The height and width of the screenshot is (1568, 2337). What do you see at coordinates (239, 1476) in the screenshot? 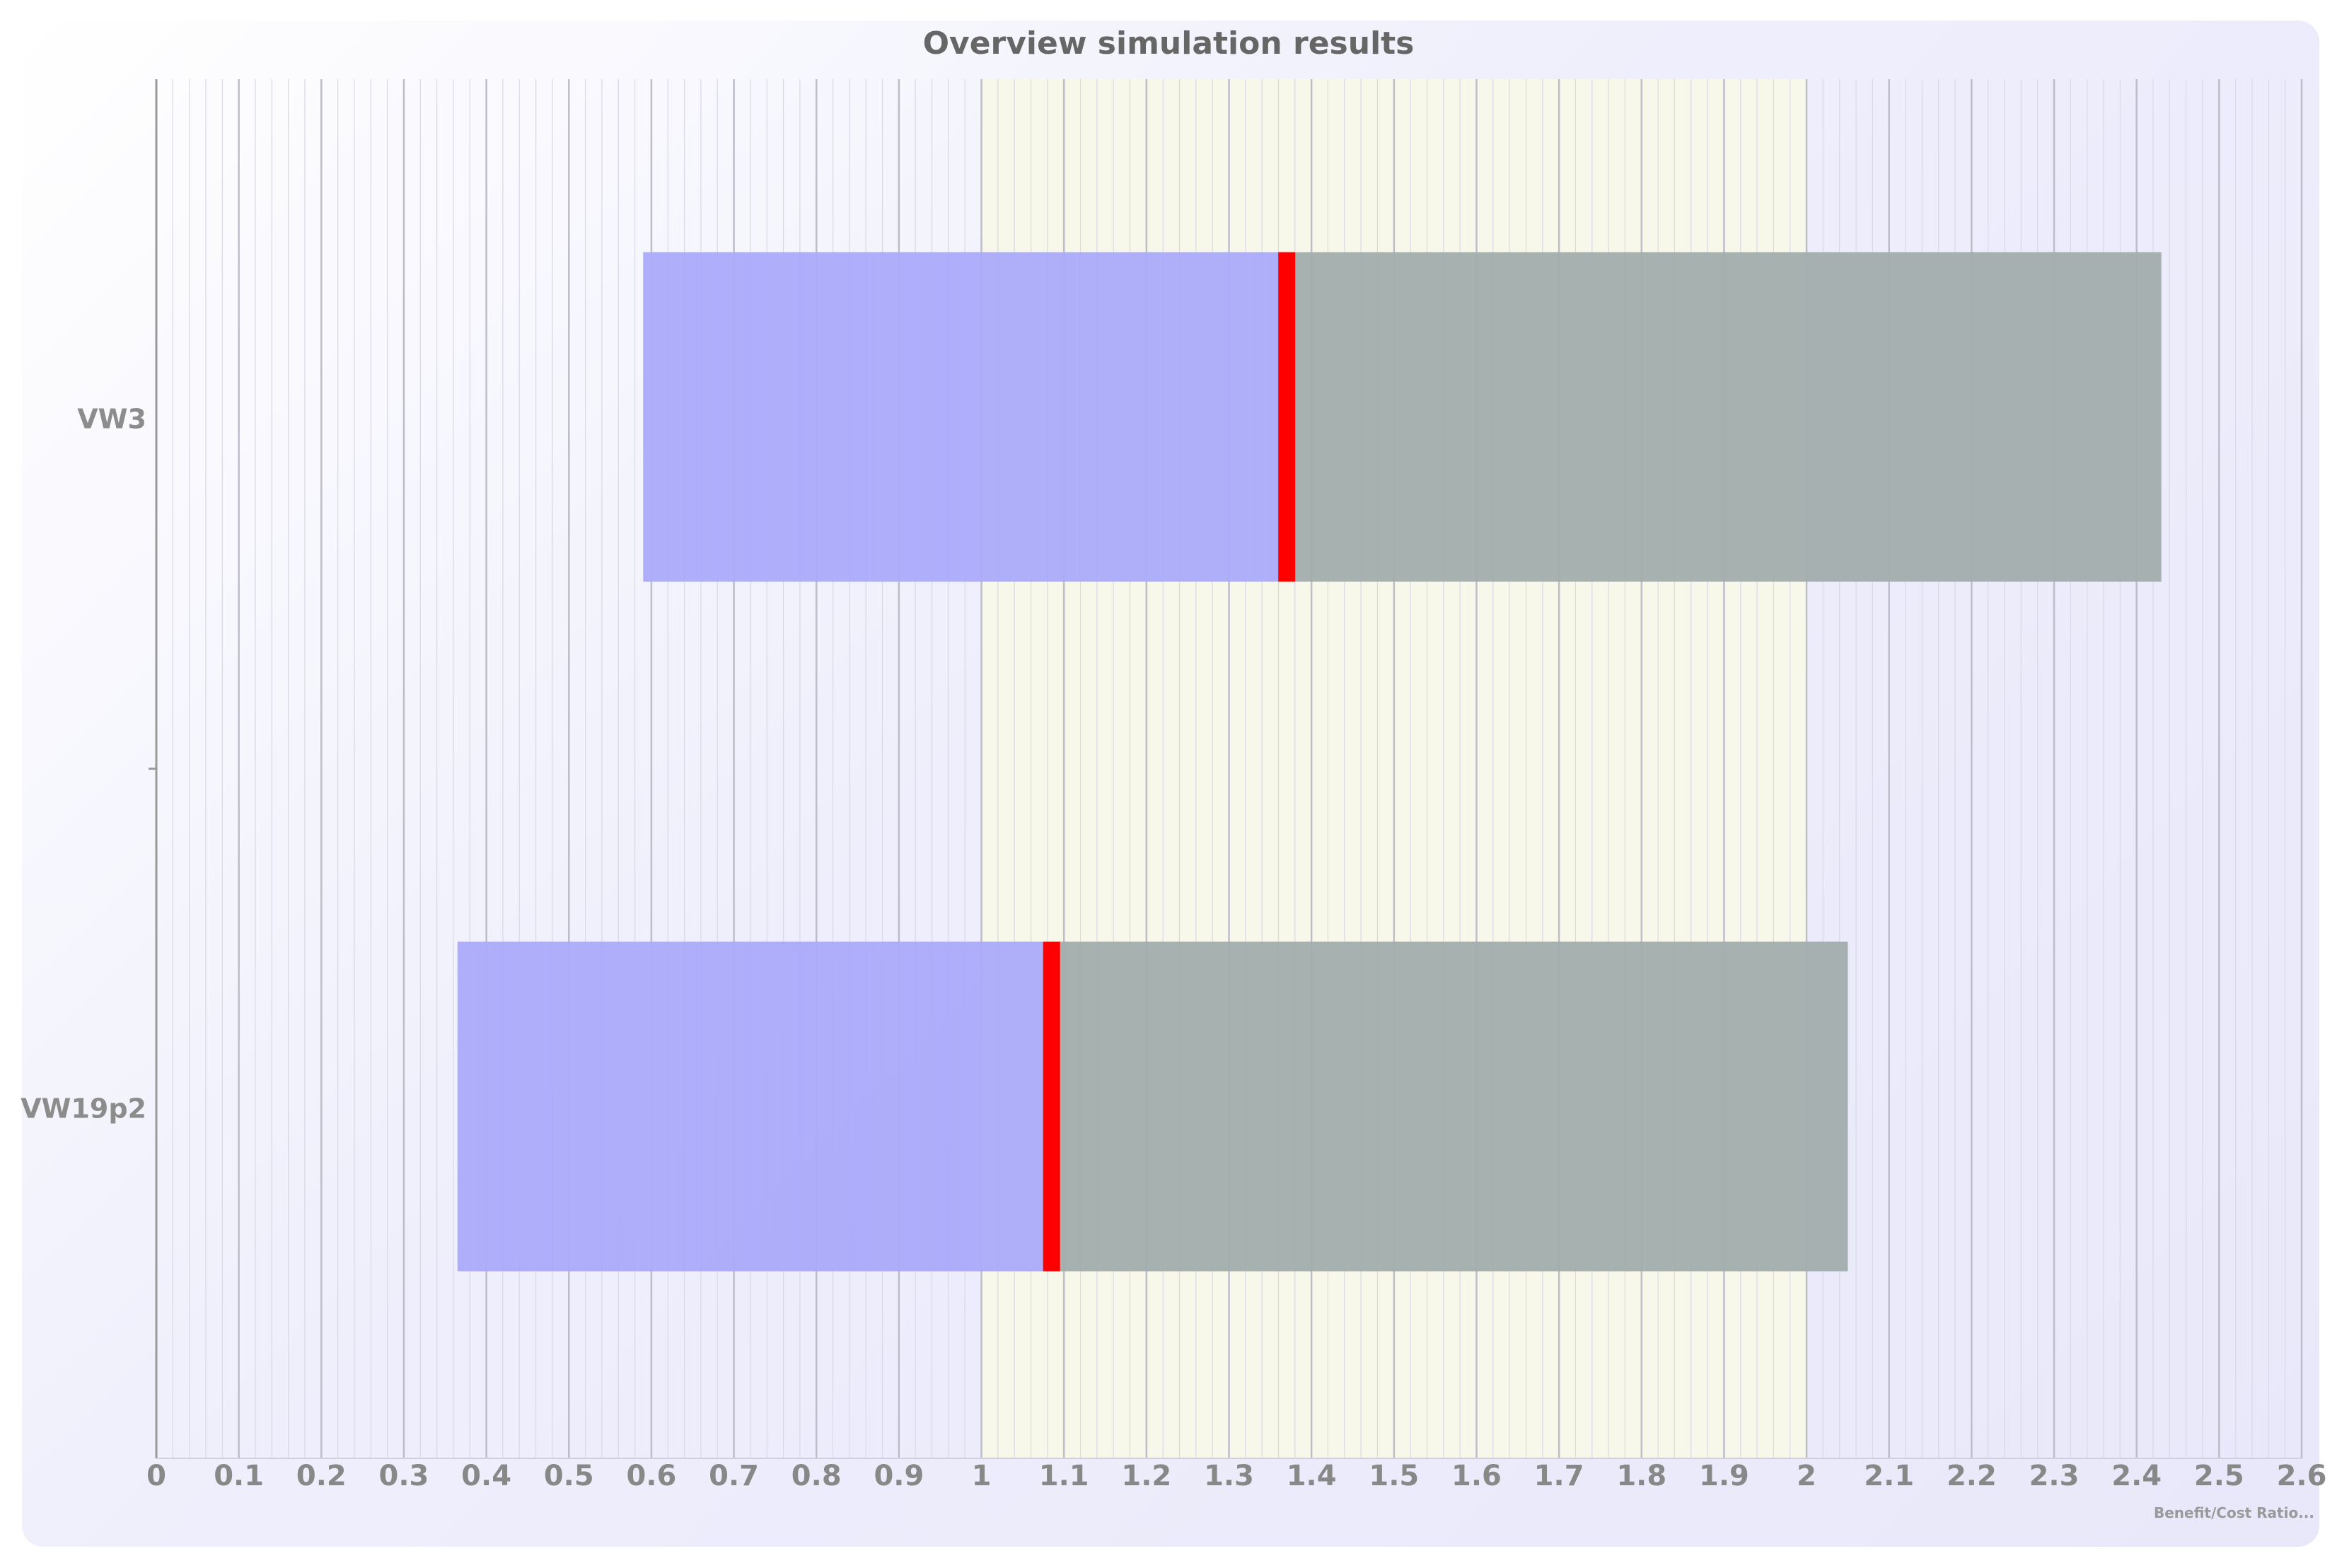
I see `x-tick-label: 0.1` at bounding box center [239, 1476].